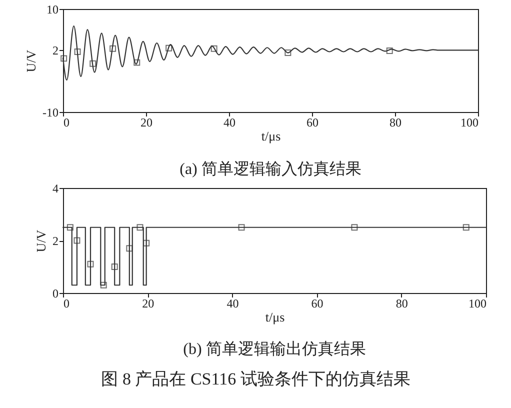 This screenshot has height=408, width=511. Describe the element at coordinates (52, 9) in the screenshot. I see `y-tick-label: 10` at that location.